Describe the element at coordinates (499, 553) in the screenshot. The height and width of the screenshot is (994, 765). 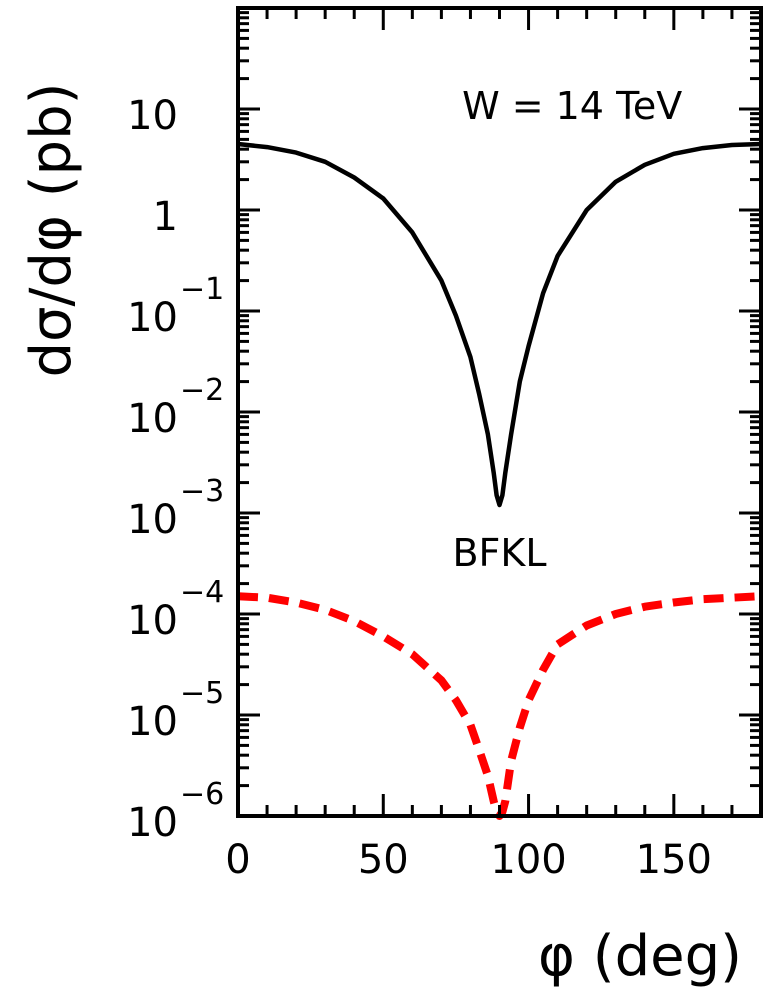
I see `annotation-2: BFKL` at that location.